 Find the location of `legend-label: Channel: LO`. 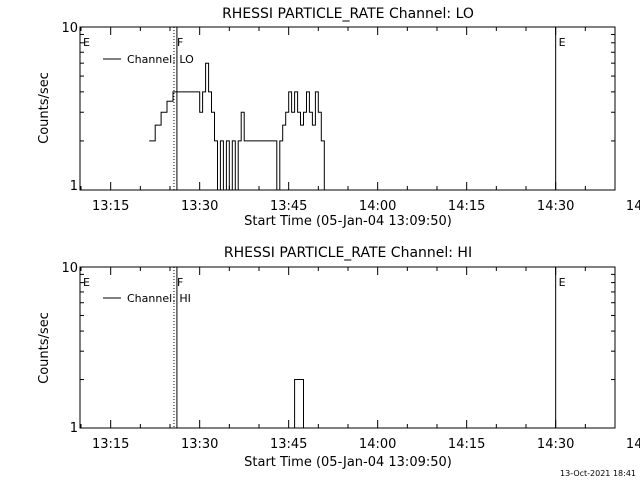

legend-label: Channel: LO is located at coordinates (160, 59).